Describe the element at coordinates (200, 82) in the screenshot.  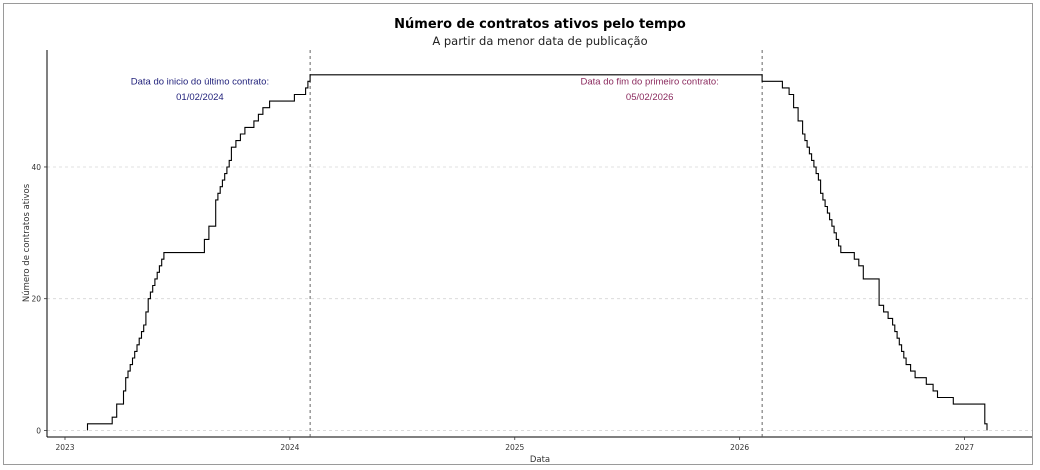
I see `annotation-0: Data do inicio do último contrato:` at that location.